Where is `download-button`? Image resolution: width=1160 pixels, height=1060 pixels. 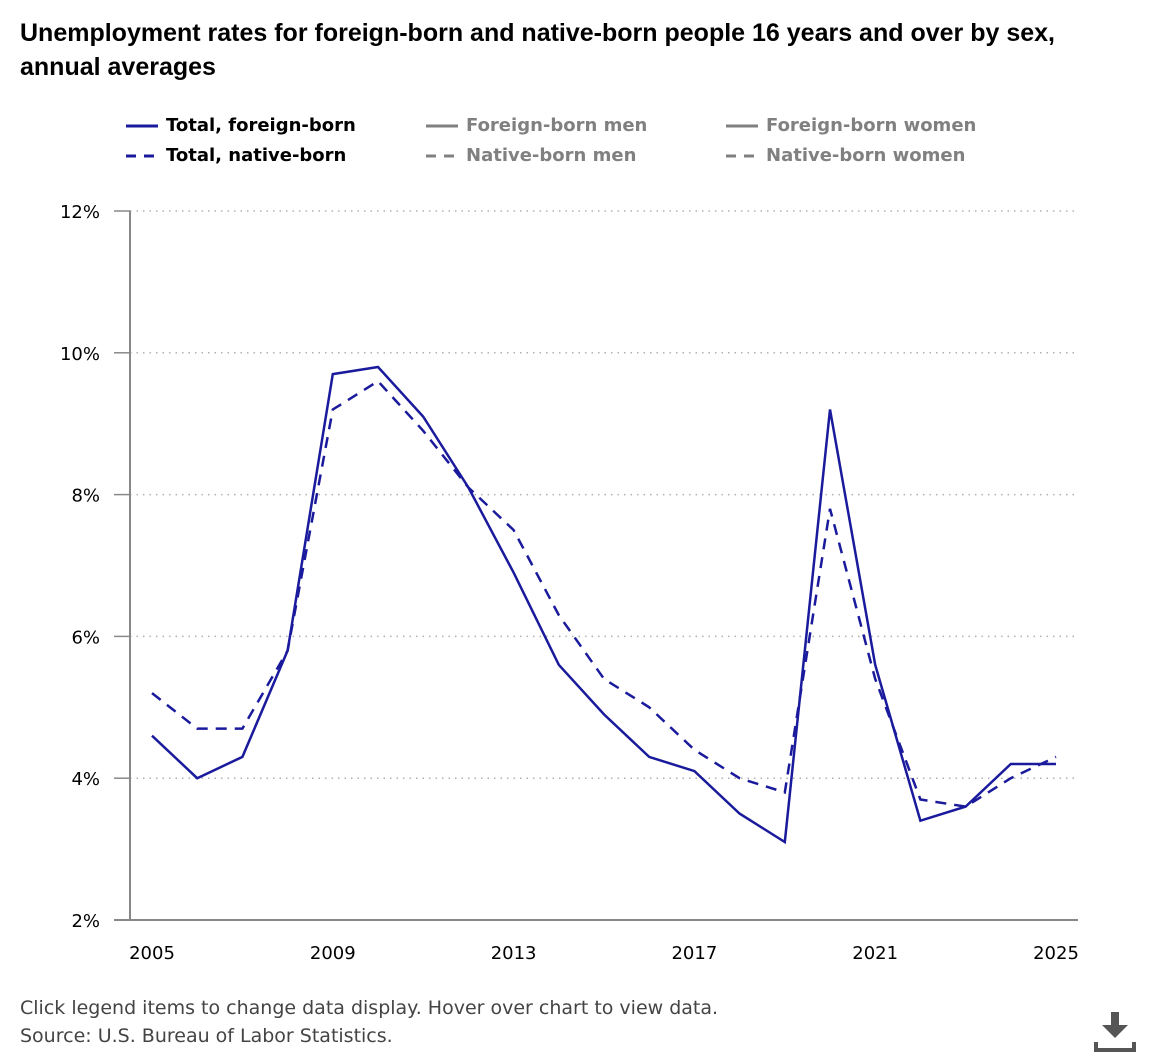
download-button is located at coordinates (1115, 1032).